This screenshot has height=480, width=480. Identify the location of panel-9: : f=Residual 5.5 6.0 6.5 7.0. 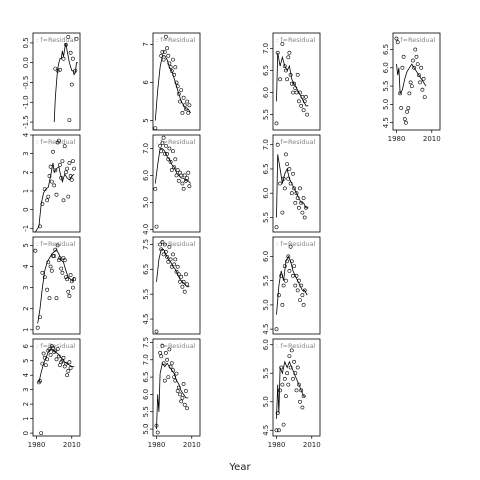
(291, 81).